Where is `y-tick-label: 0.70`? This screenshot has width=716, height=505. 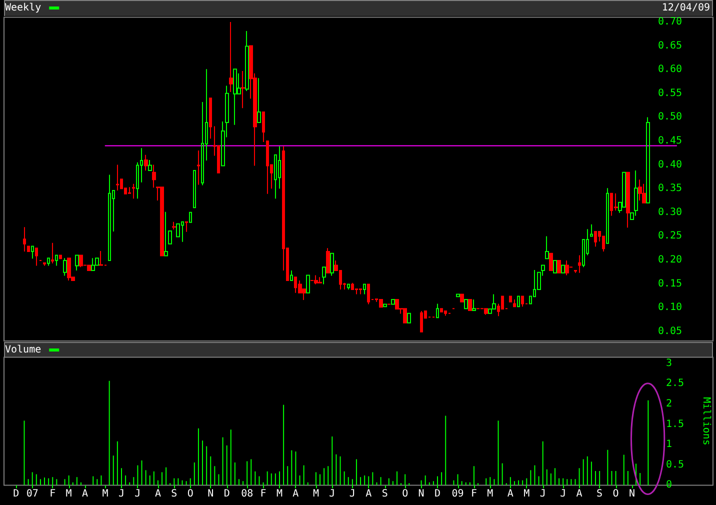 y-tick-label: 0.70 is located at coordinates (670, 22).